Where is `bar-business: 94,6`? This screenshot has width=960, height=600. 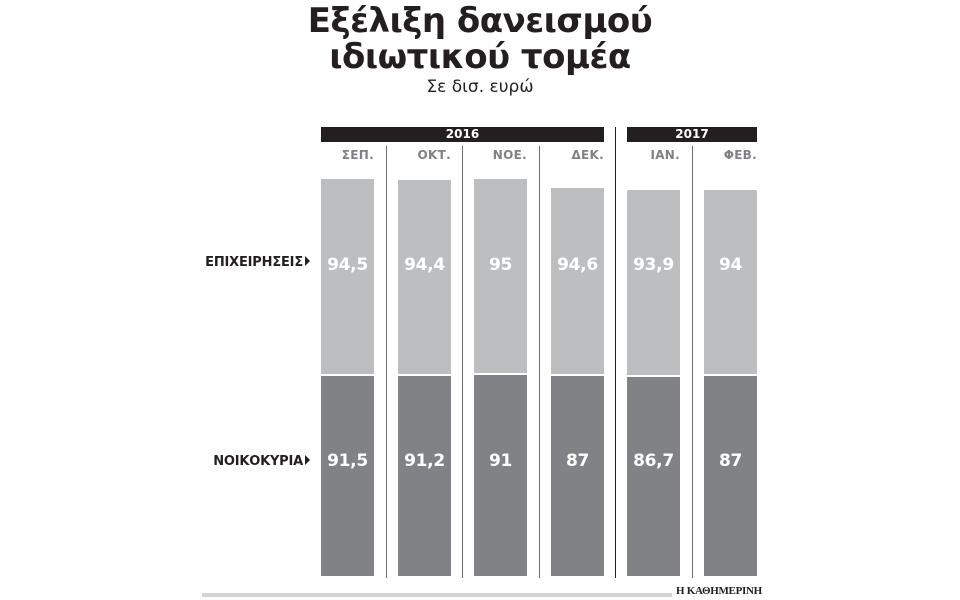 bar-business: 94,6 is located at coordinates (577, 282).